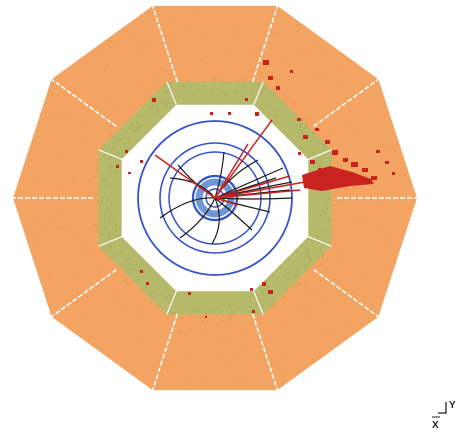 The image size is (470, 443). Describe the element at coordinates (435, 425) in the screenshot. I see `x-axis-label: X` at that location.